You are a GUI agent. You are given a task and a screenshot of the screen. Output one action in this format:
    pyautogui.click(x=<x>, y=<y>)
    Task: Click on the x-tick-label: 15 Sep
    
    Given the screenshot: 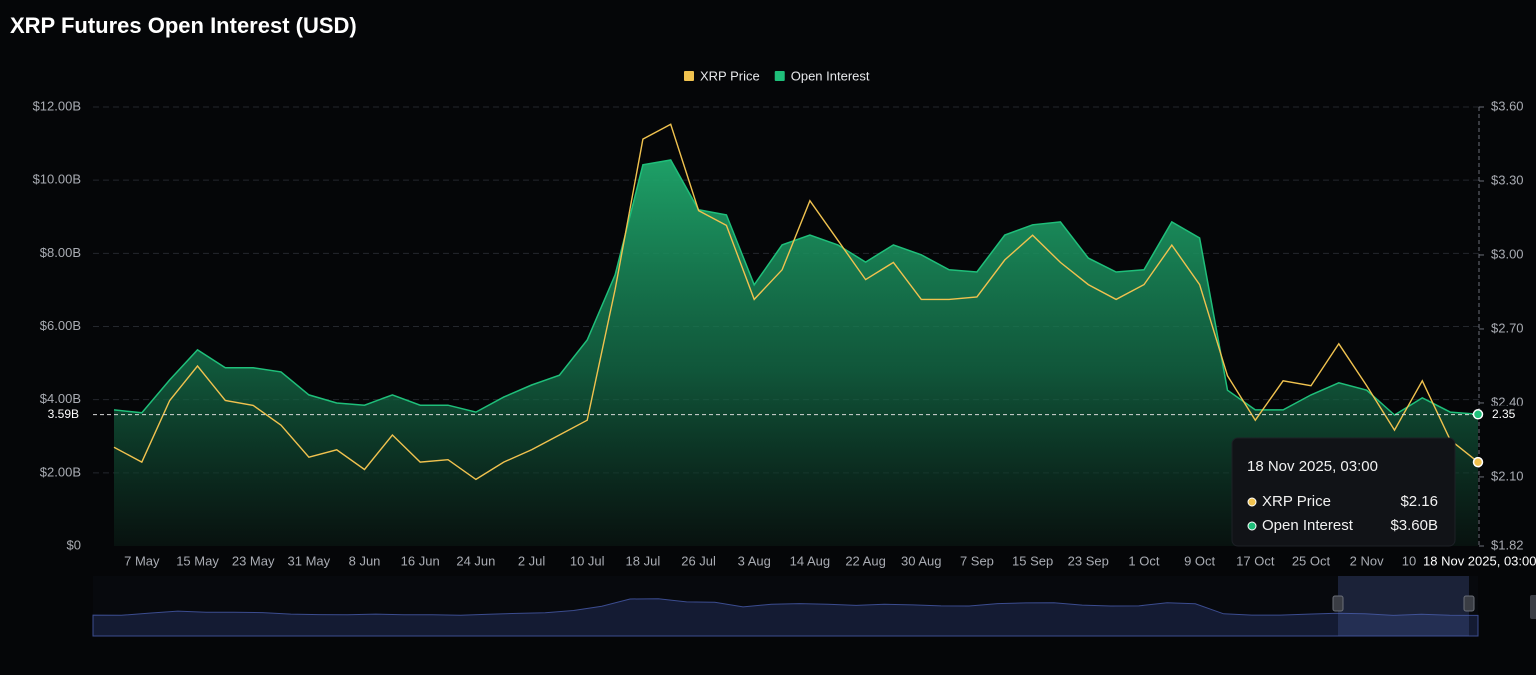 What is the action you would take?
    pyautogui.click(x=1032, y=560)
    